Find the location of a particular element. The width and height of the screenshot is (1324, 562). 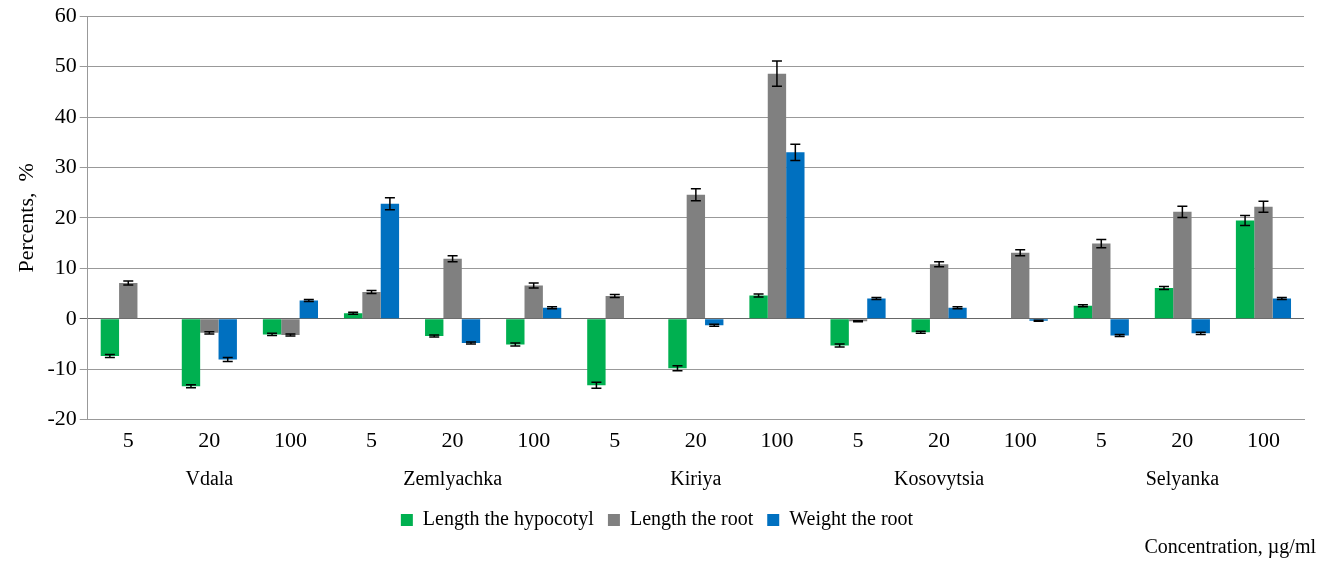

y-tick-label: 30 is located at coordinates (65, 166).